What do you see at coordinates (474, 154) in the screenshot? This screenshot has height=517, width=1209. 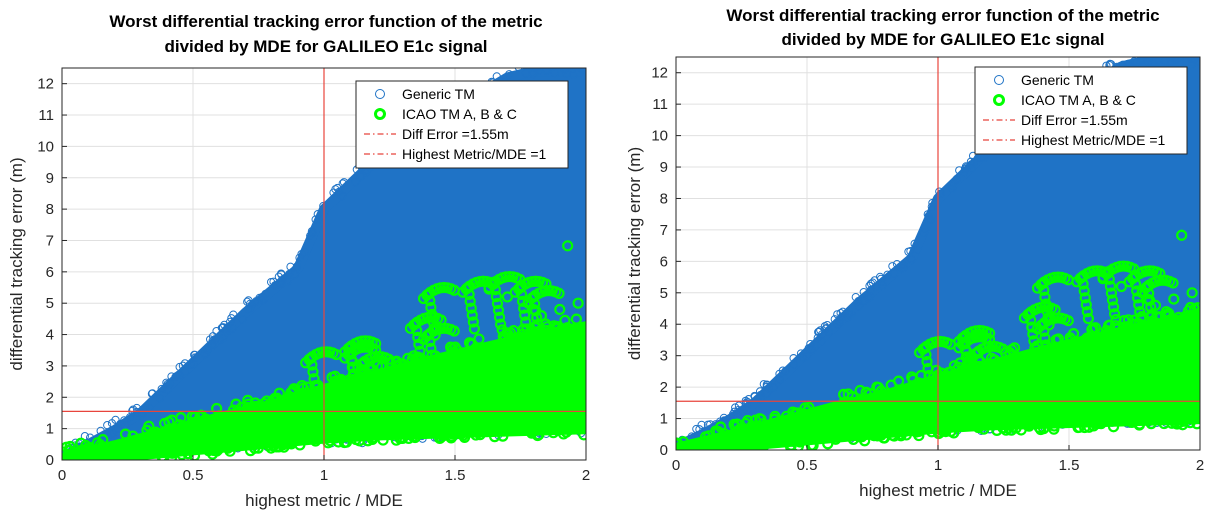 I see `legend-label: Highest Metric/MDE =1` at bounding box center [474, 154].